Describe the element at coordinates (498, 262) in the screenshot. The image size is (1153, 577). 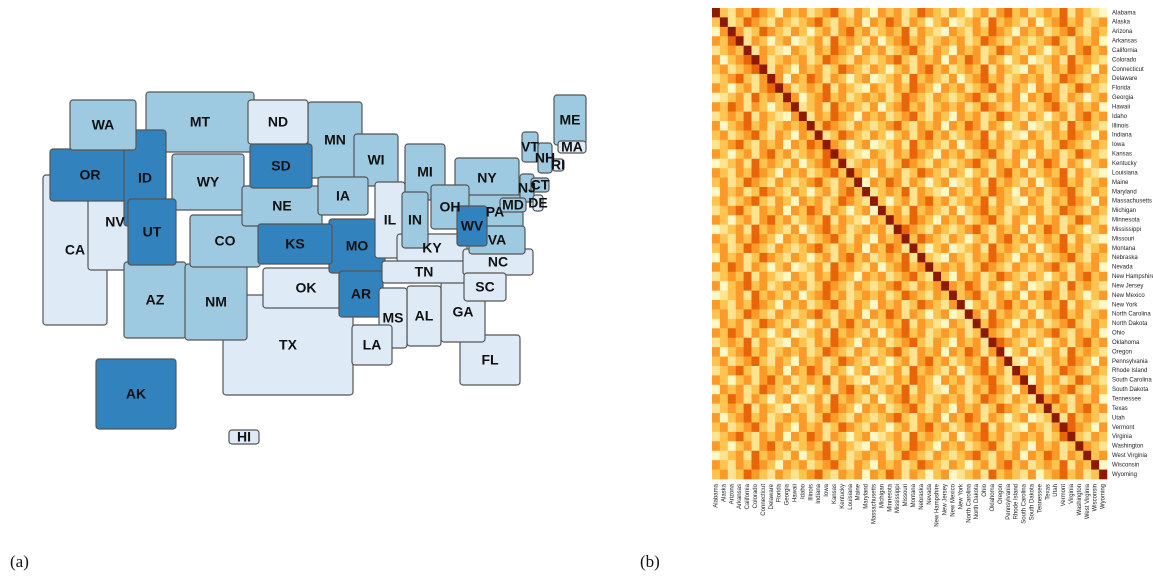
I see `state-label: NC` at that location.